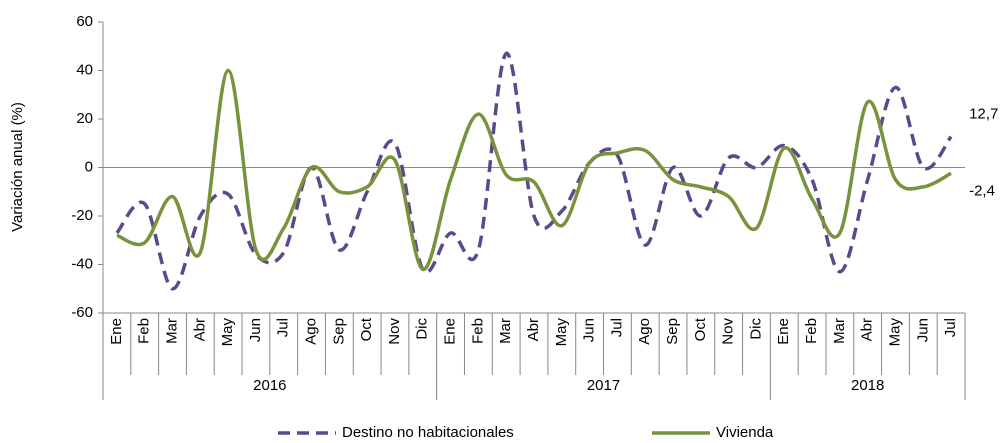 Image resolution: width=1004 pixels, height=443 pixels. I want to click on y-tick-label: 60, so click(84, 21).